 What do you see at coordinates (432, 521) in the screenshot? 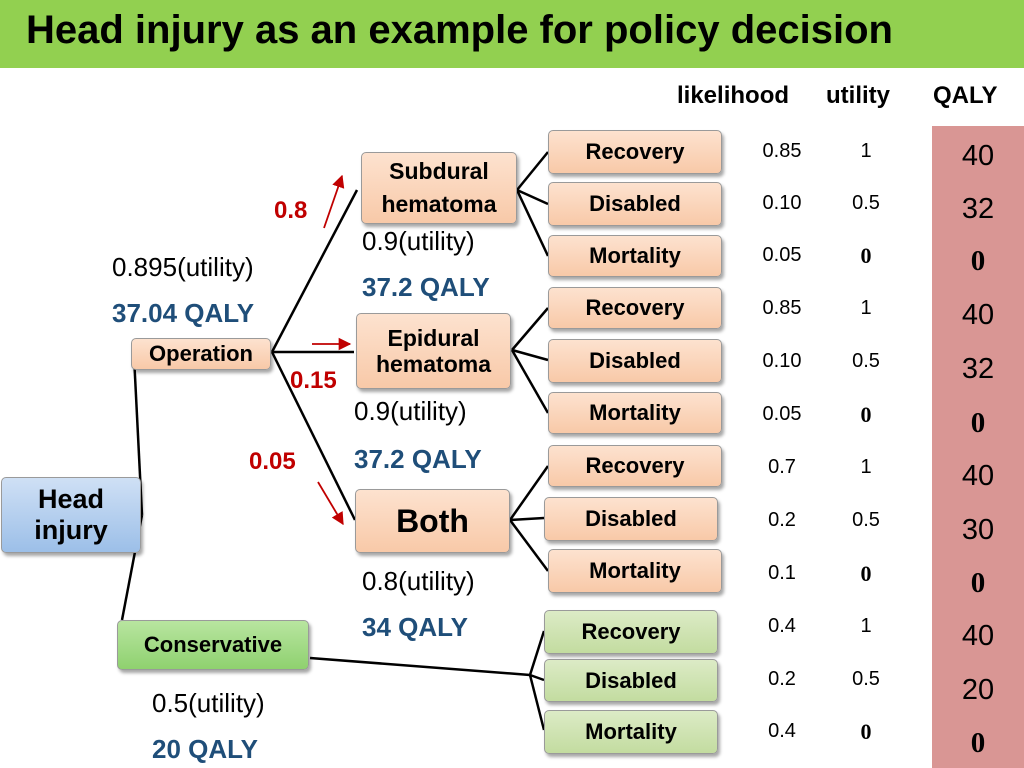
I see `node-both: Both` at bounding box center [432, 521].